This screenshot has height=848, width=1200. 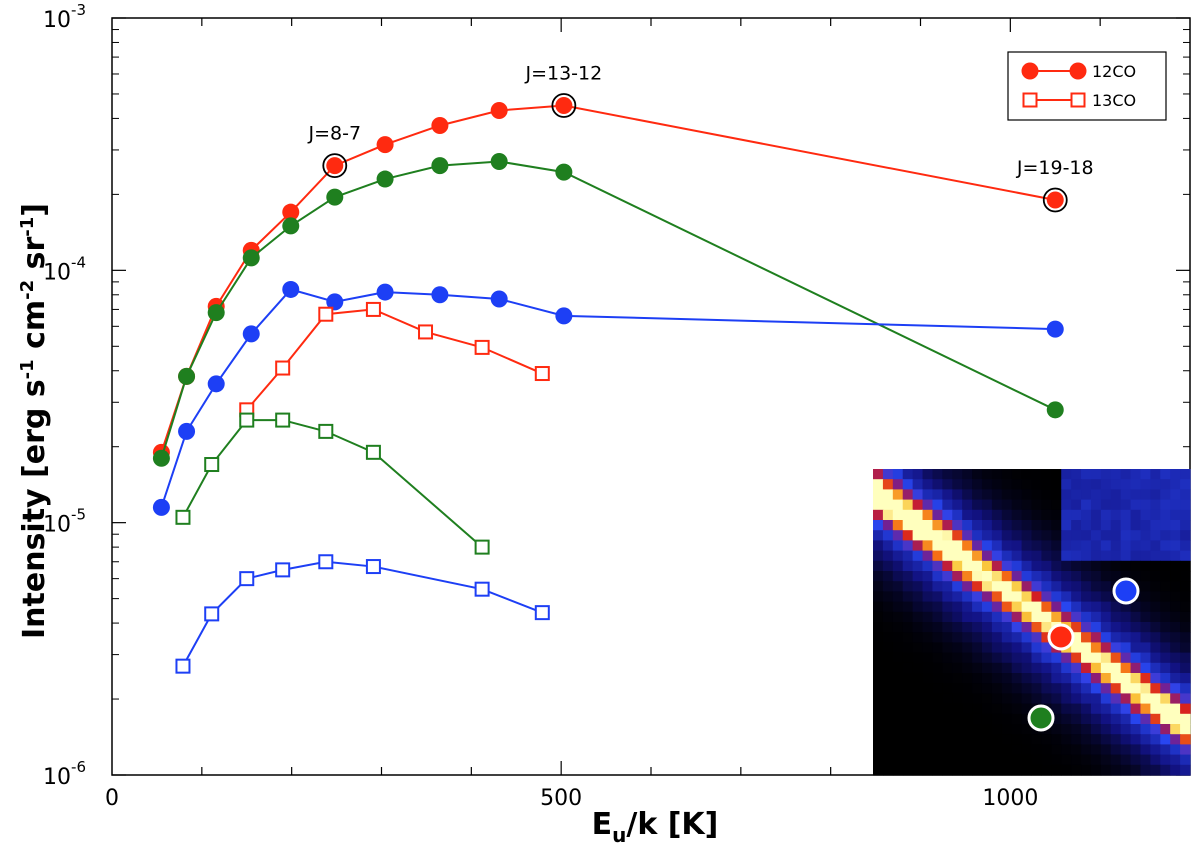 I want to click on series-line, so click(x=362, y=613).